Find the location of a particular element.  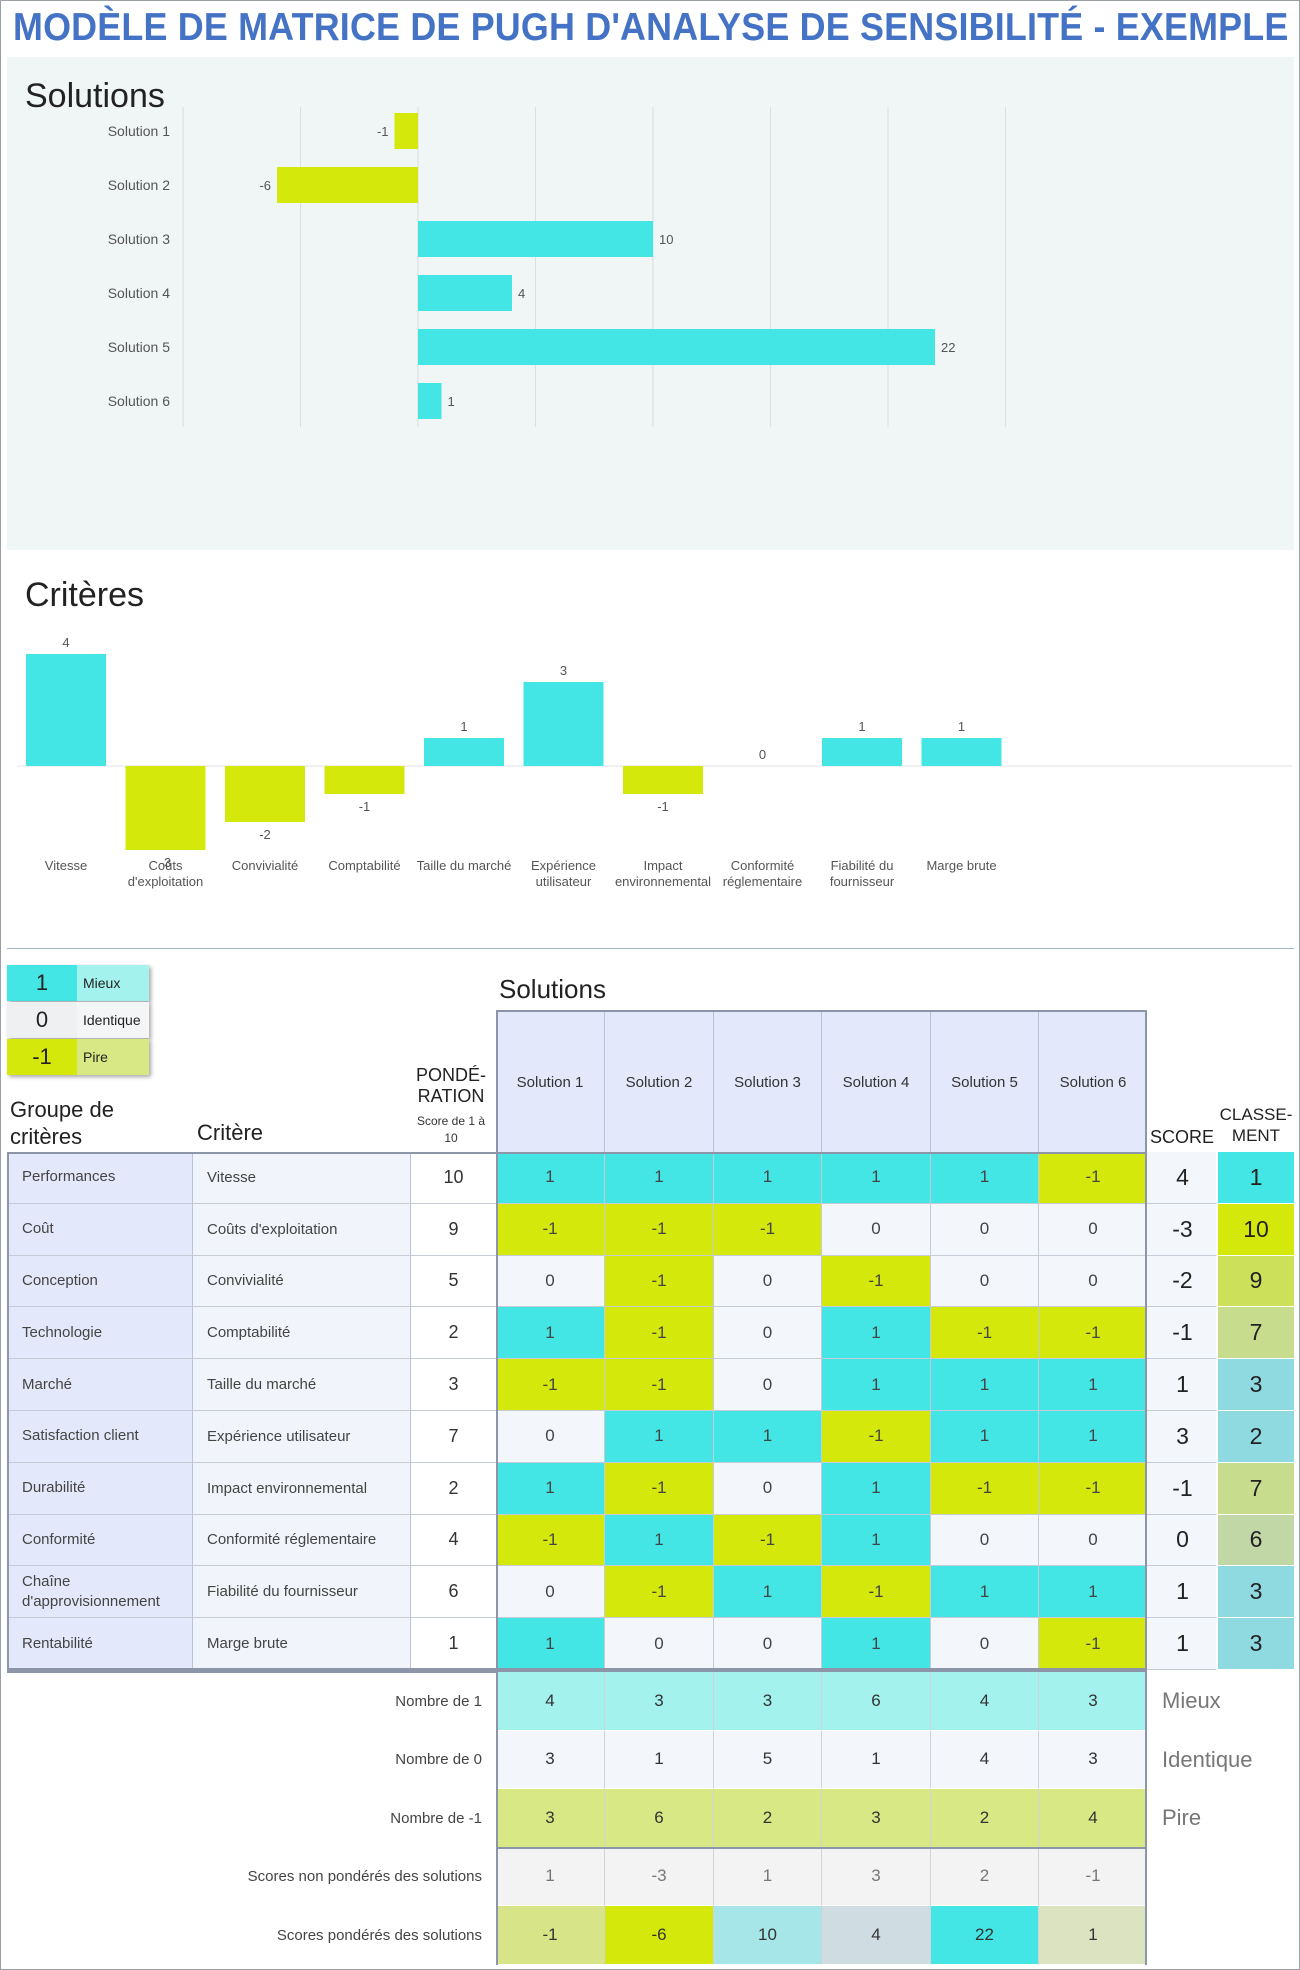

criterion-axis-label: Marge brute is located at coordinates (961, 865).